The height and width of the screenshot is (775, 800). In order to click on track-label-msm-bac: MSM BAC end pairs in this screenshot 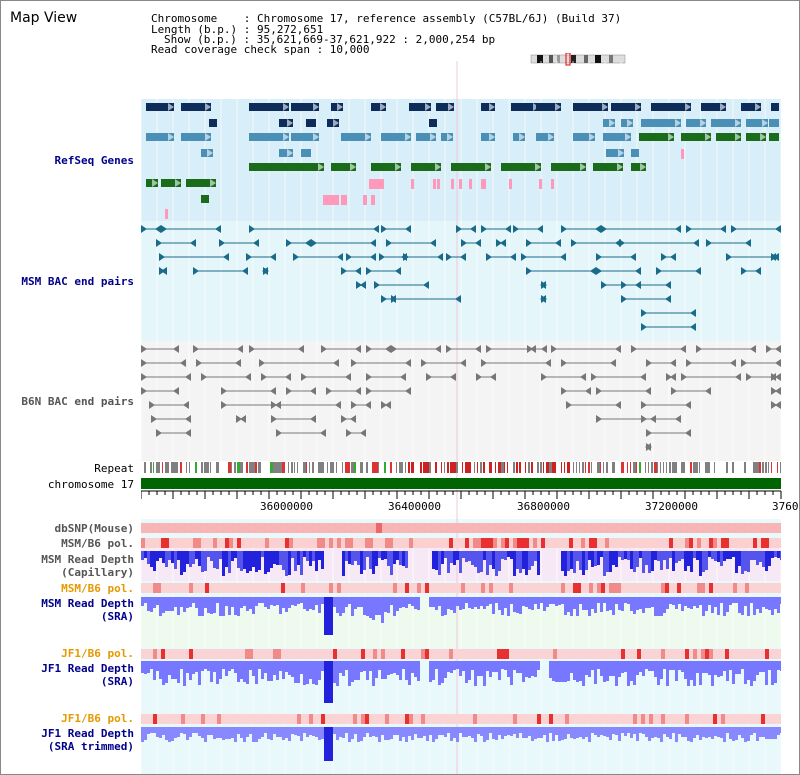, I will do `click(77, 281)`.